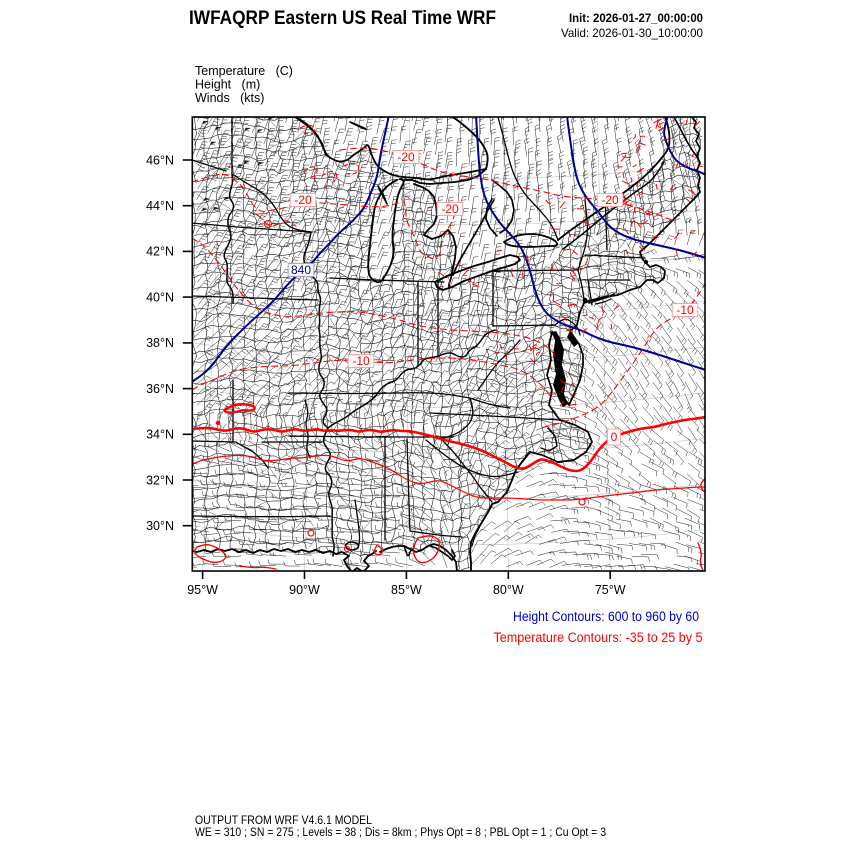  I want to click on svg-text: 34°N, so click(160, 435).